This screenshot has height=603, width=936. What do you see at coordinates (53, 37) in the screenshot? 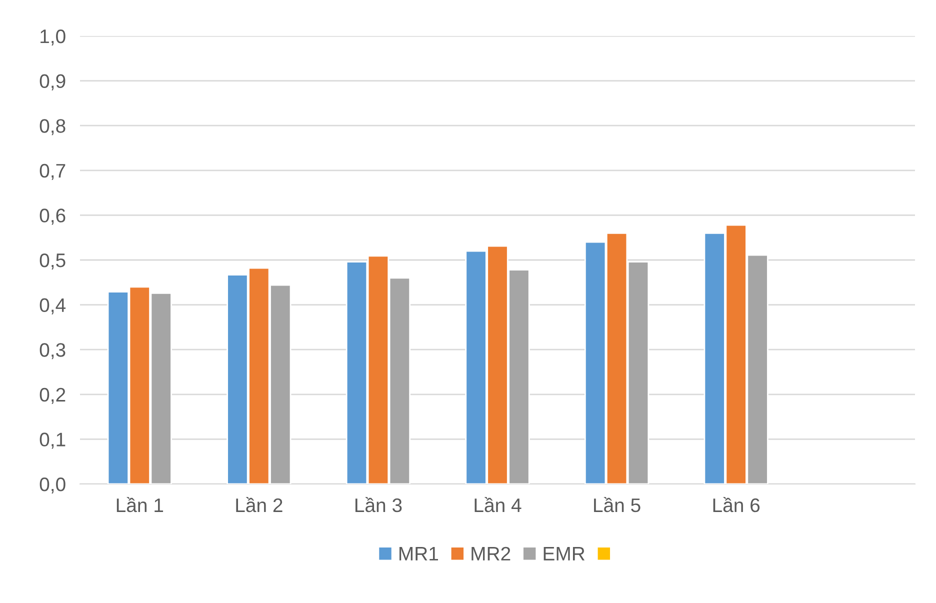
I see `y-tick-label: 1,0` at bounding box center [53, 37].